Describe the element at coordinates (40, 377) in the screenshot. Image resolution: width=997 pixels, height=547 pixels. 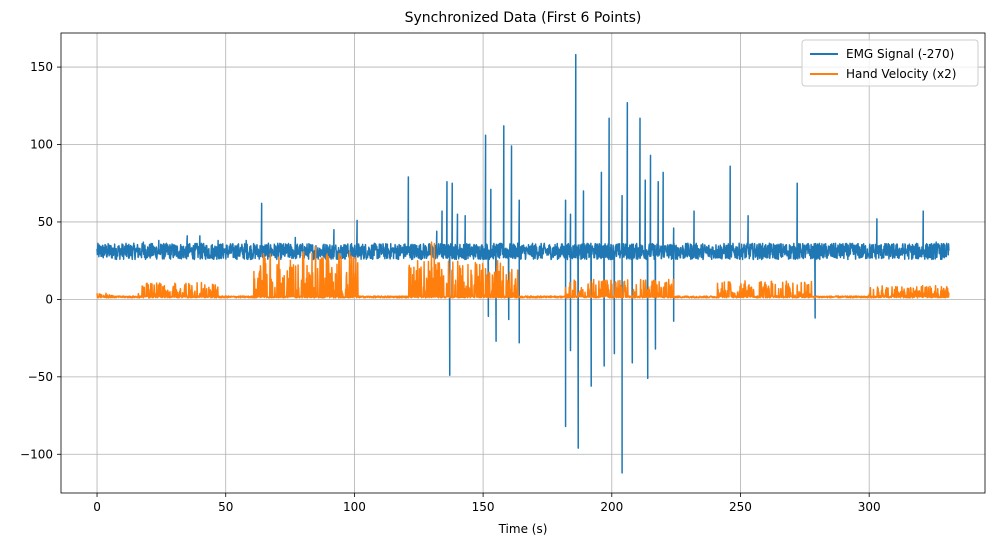
I see `y-tick-label: −50` at that location.